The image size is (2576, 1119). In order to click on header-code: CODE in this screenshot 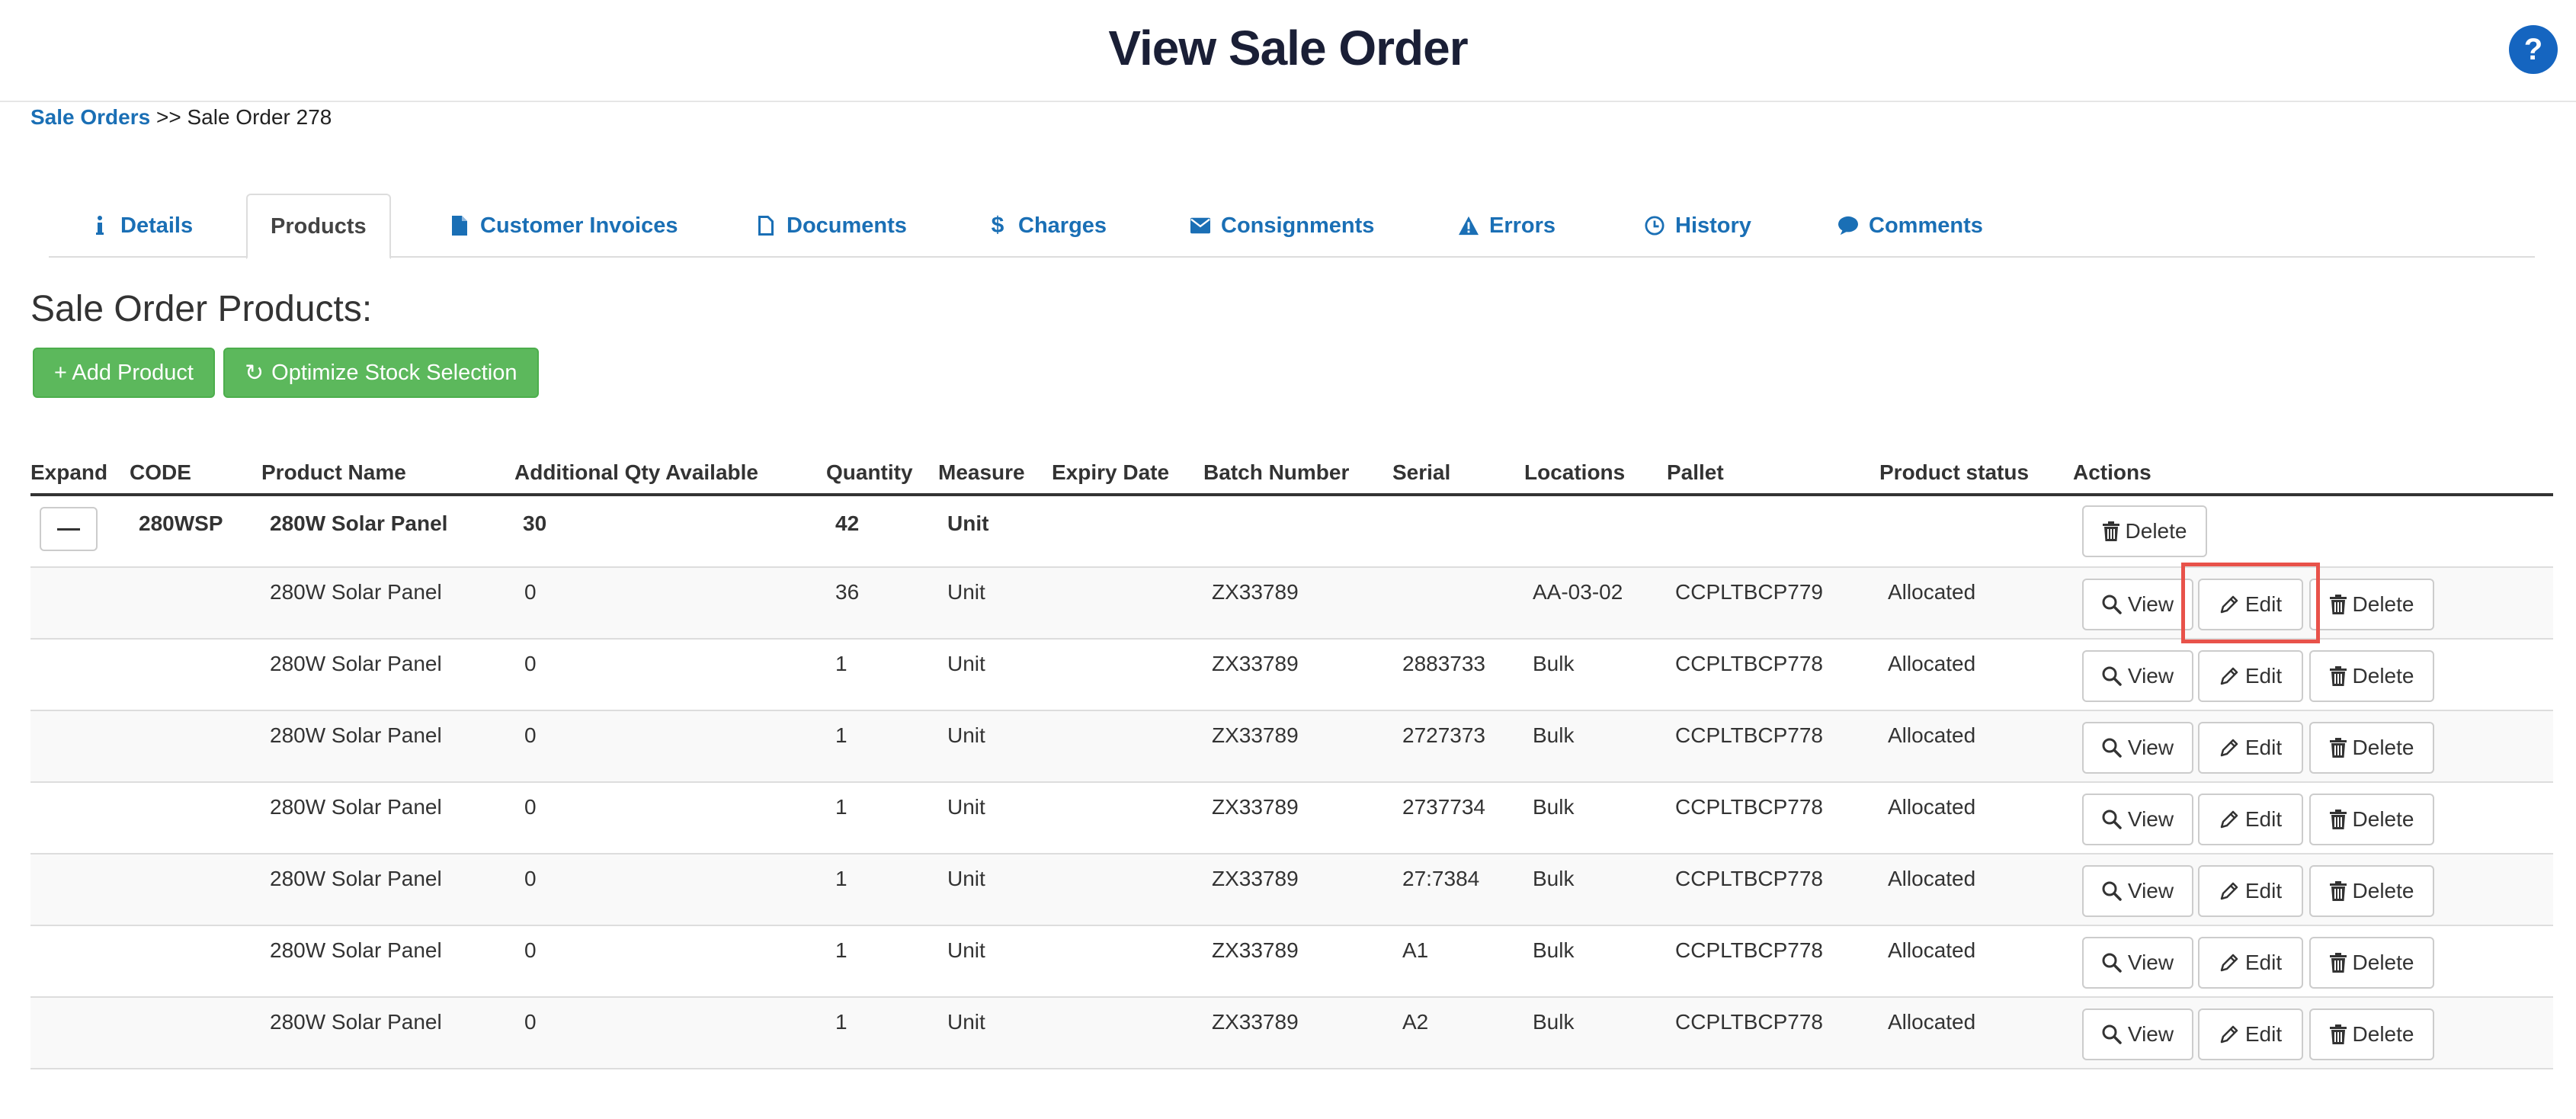, I will do `click(160, 472)`.